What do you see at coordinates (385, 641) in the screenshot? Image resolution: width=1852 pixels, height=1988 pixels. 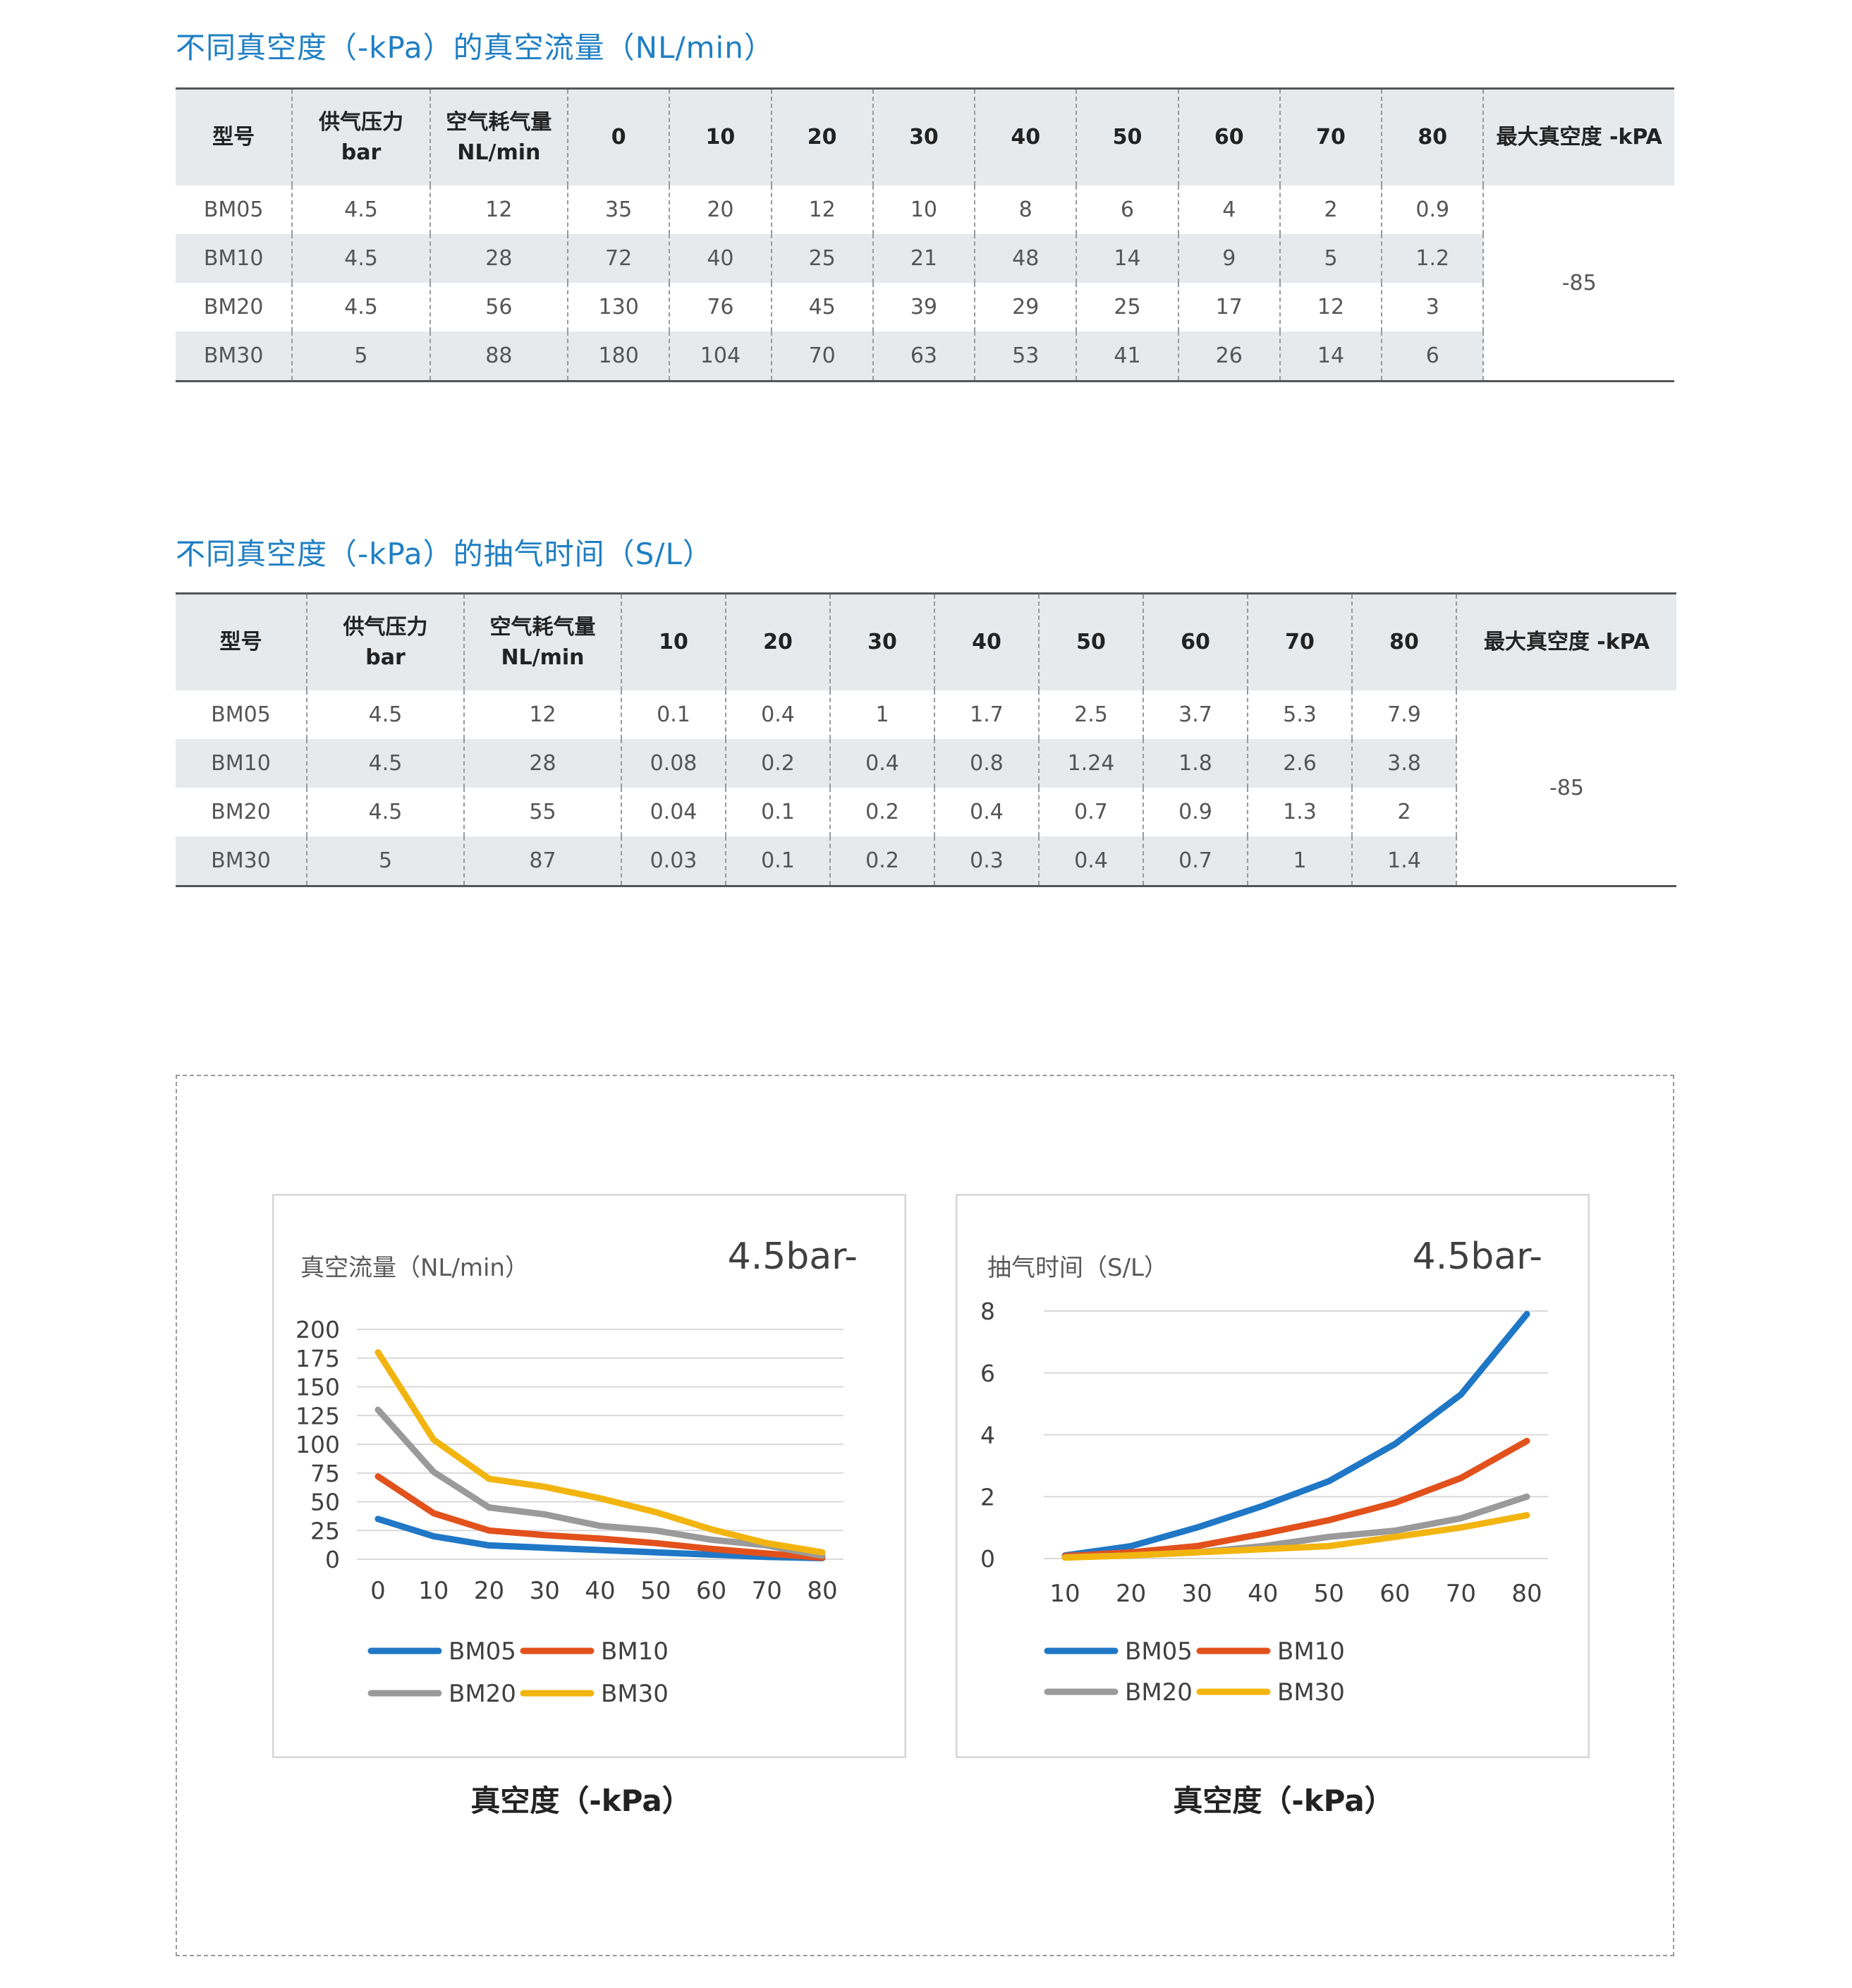 I see `header-pressure: 供气压力 bar` at bounding box center [385, 641].